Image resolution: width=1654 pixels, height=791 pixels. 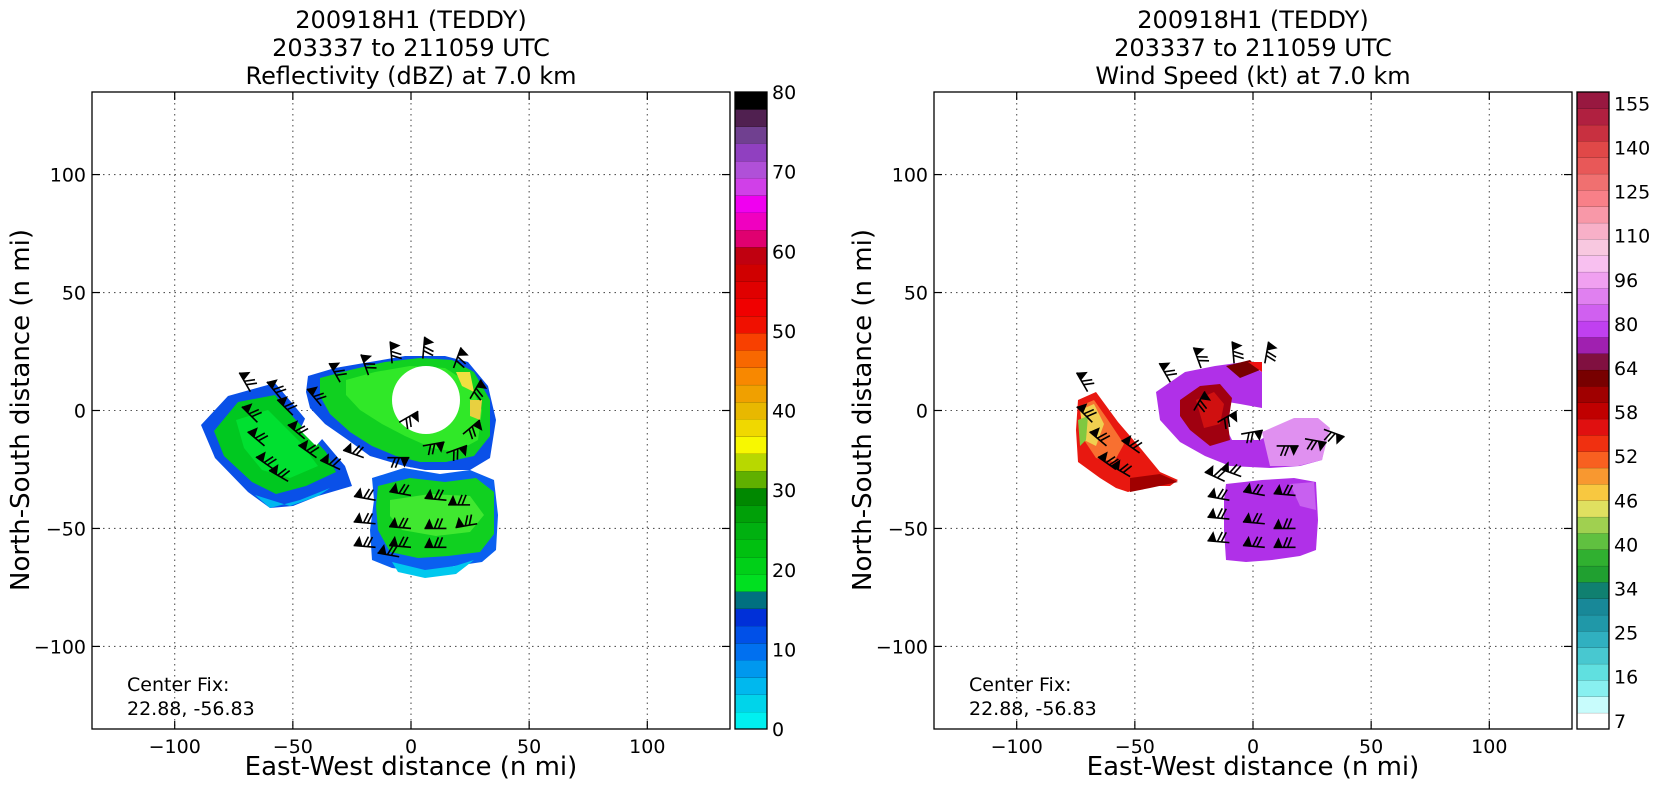 I want to click on wind-barbs, so click(x=363, y=447).